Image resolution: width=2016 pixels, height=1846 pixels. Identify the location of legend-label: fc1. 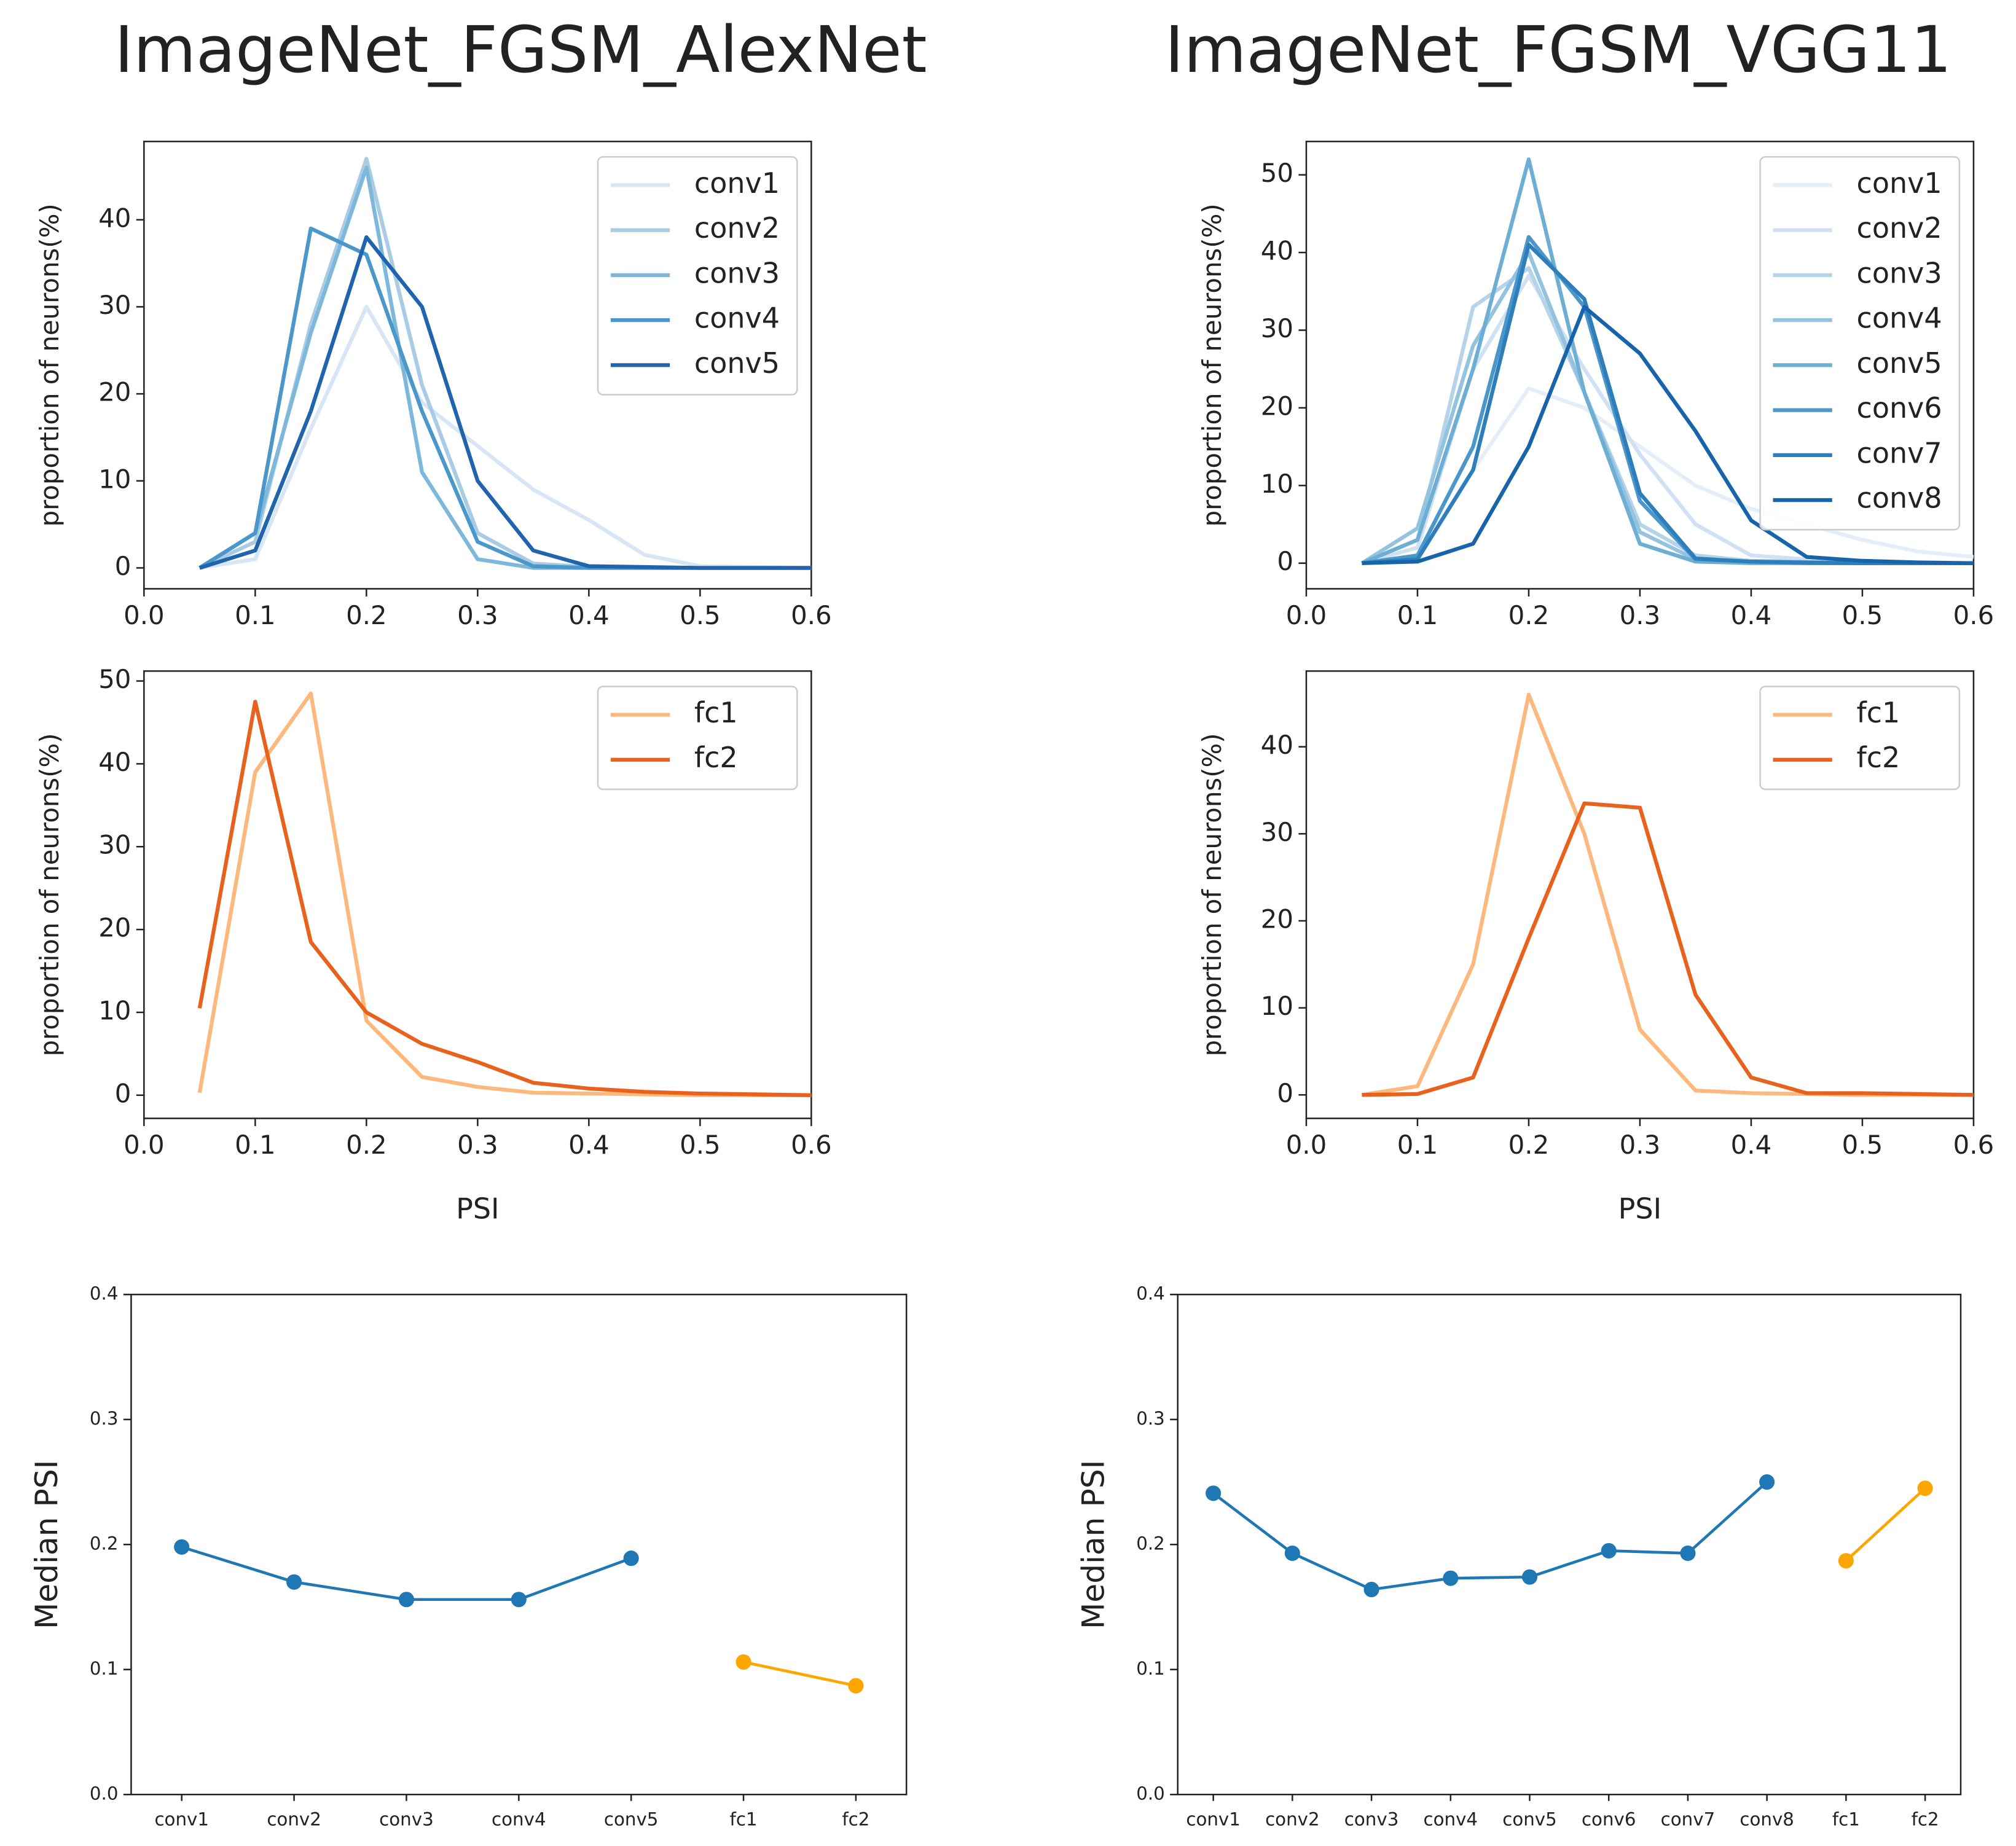
(1878, 713).